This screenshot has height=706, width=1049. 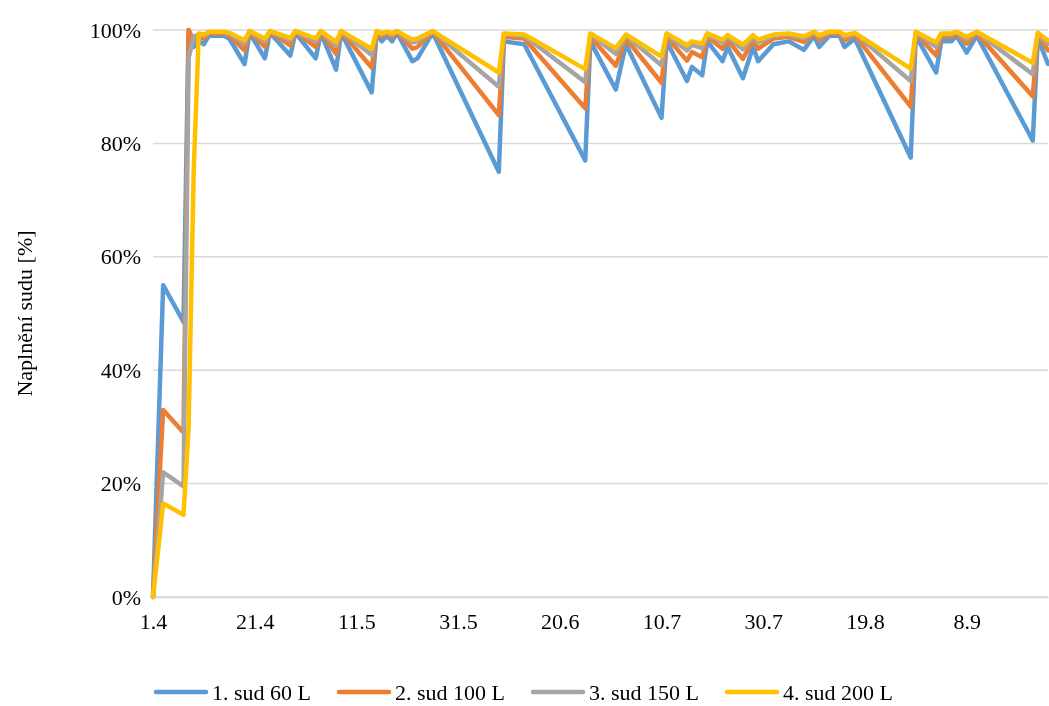 What do you see at coordinates (763, 621) in the screenshot?
I see `x-tick-label: 30.7` at bounding box center [763, 621].